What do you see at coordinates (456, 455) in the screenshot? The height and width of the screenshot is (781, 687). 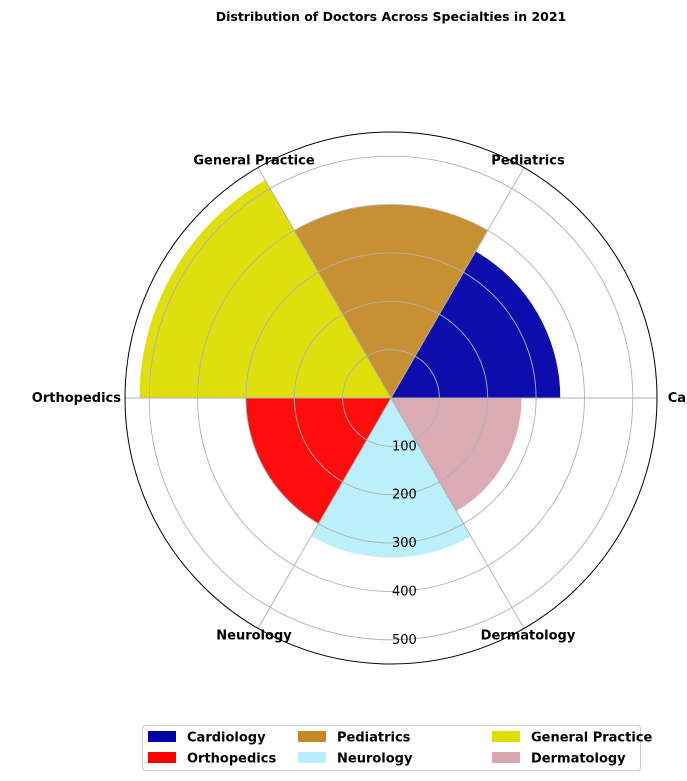 I see `wedge-dermatology` at bounding box center [456, 455].